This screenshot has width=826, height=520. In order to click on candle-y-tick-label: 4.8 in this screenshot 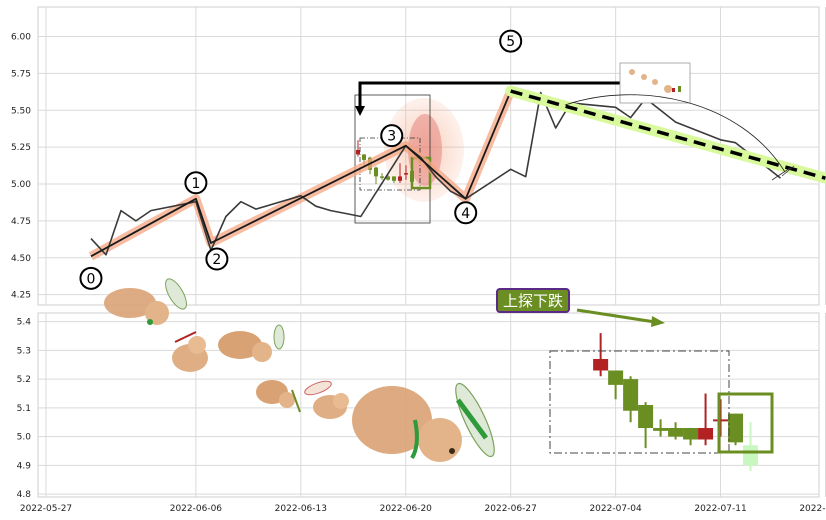, I will do `click(24, 495)`.